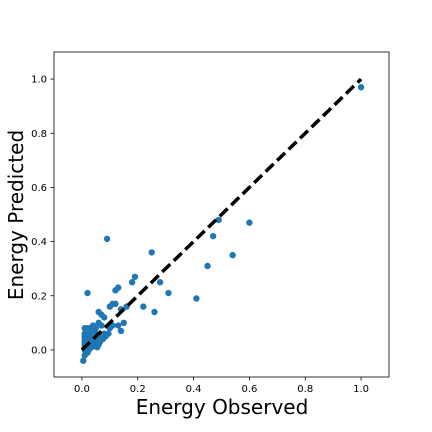  What do you see at coordinates (39, 296) in the screenshot?
I see `y-tick-label: 0.2` at bounding box center [39, 296].